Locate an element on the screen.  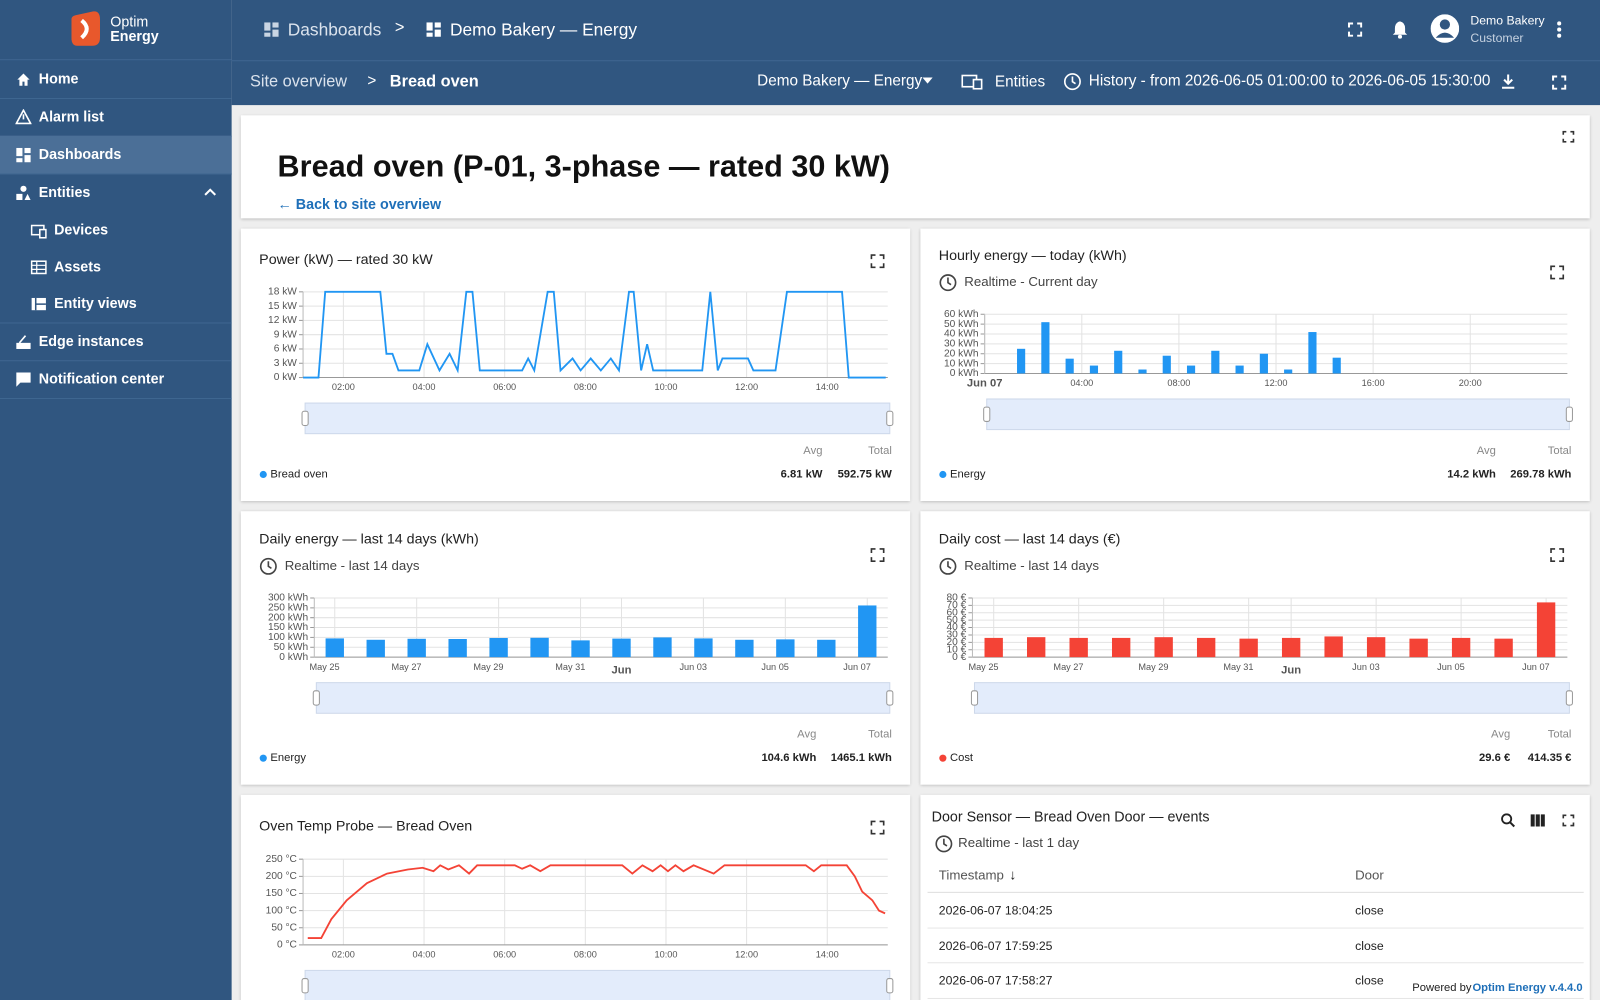
menu-item: Notification center is located at coordinates (116, 379).